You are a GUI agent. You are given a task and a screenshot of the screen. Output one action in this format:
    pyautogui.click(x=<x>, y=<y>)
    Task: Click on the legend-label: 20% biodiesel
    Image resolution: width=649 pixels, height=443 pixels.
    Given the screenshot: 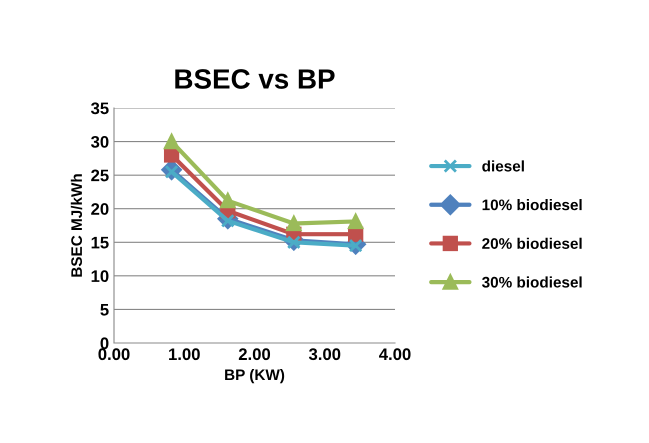 What is the action you would take?
    pyautogui.click(x=532, y=243)
    